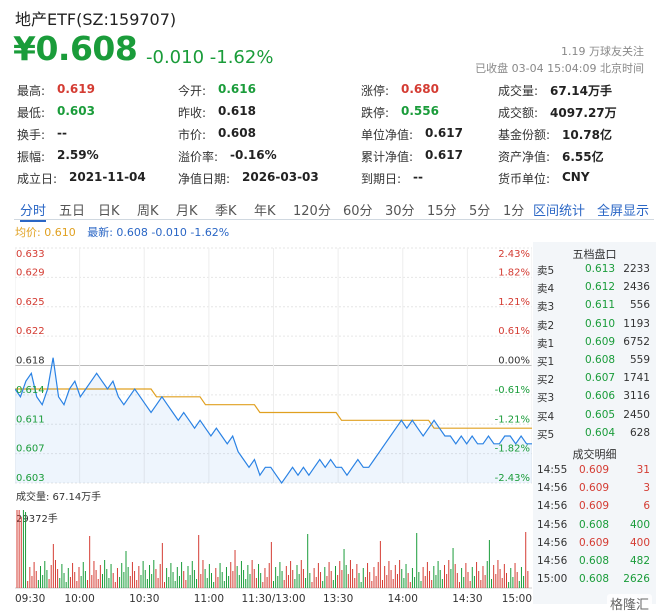 The width and height of the screenshot is (656, 615). What do you see at coordinates (583, 113) in the screenshot?
I see `info-value: 4097.27万` at bounding box center [583, 113].